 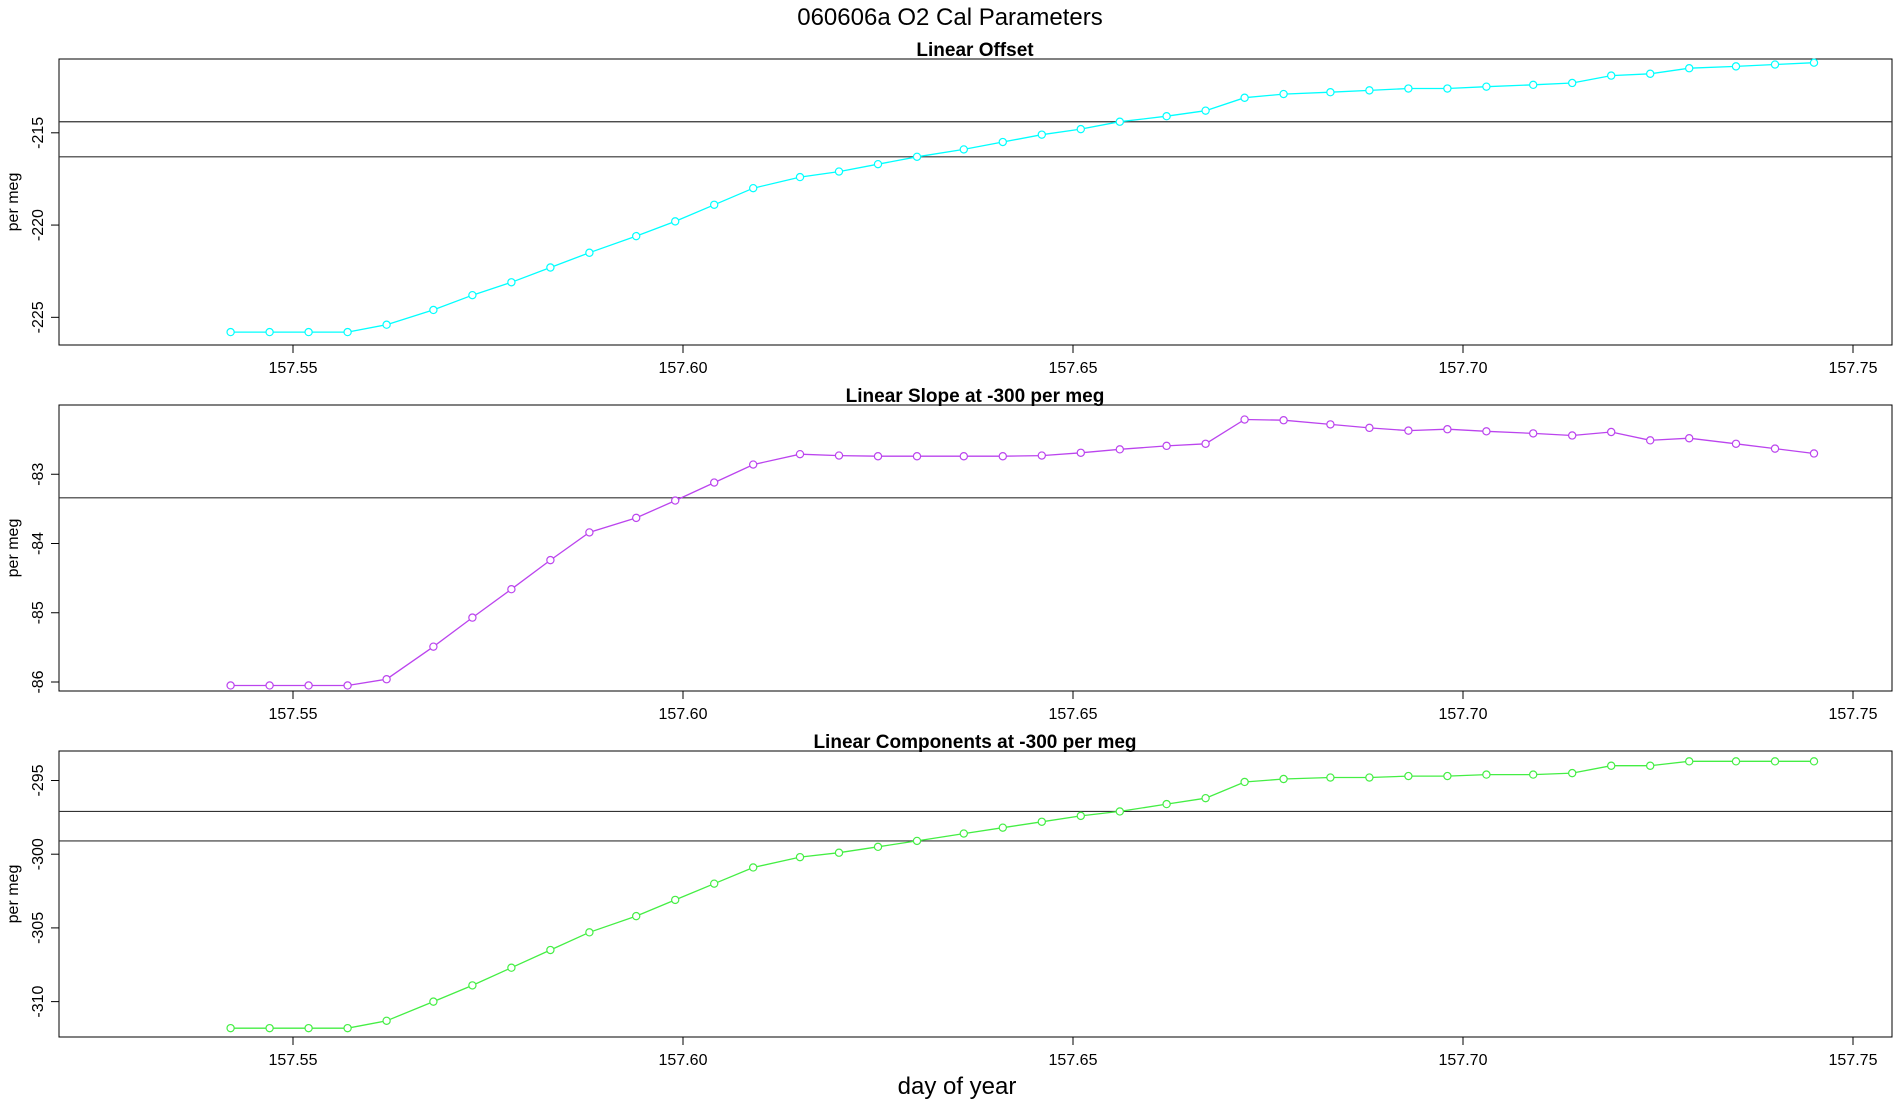 What do you see at coordinates (44, 578) in the screenshot?
I see `y-ticks: -83 -84 -85 -86` at bounding box center [44, 578].